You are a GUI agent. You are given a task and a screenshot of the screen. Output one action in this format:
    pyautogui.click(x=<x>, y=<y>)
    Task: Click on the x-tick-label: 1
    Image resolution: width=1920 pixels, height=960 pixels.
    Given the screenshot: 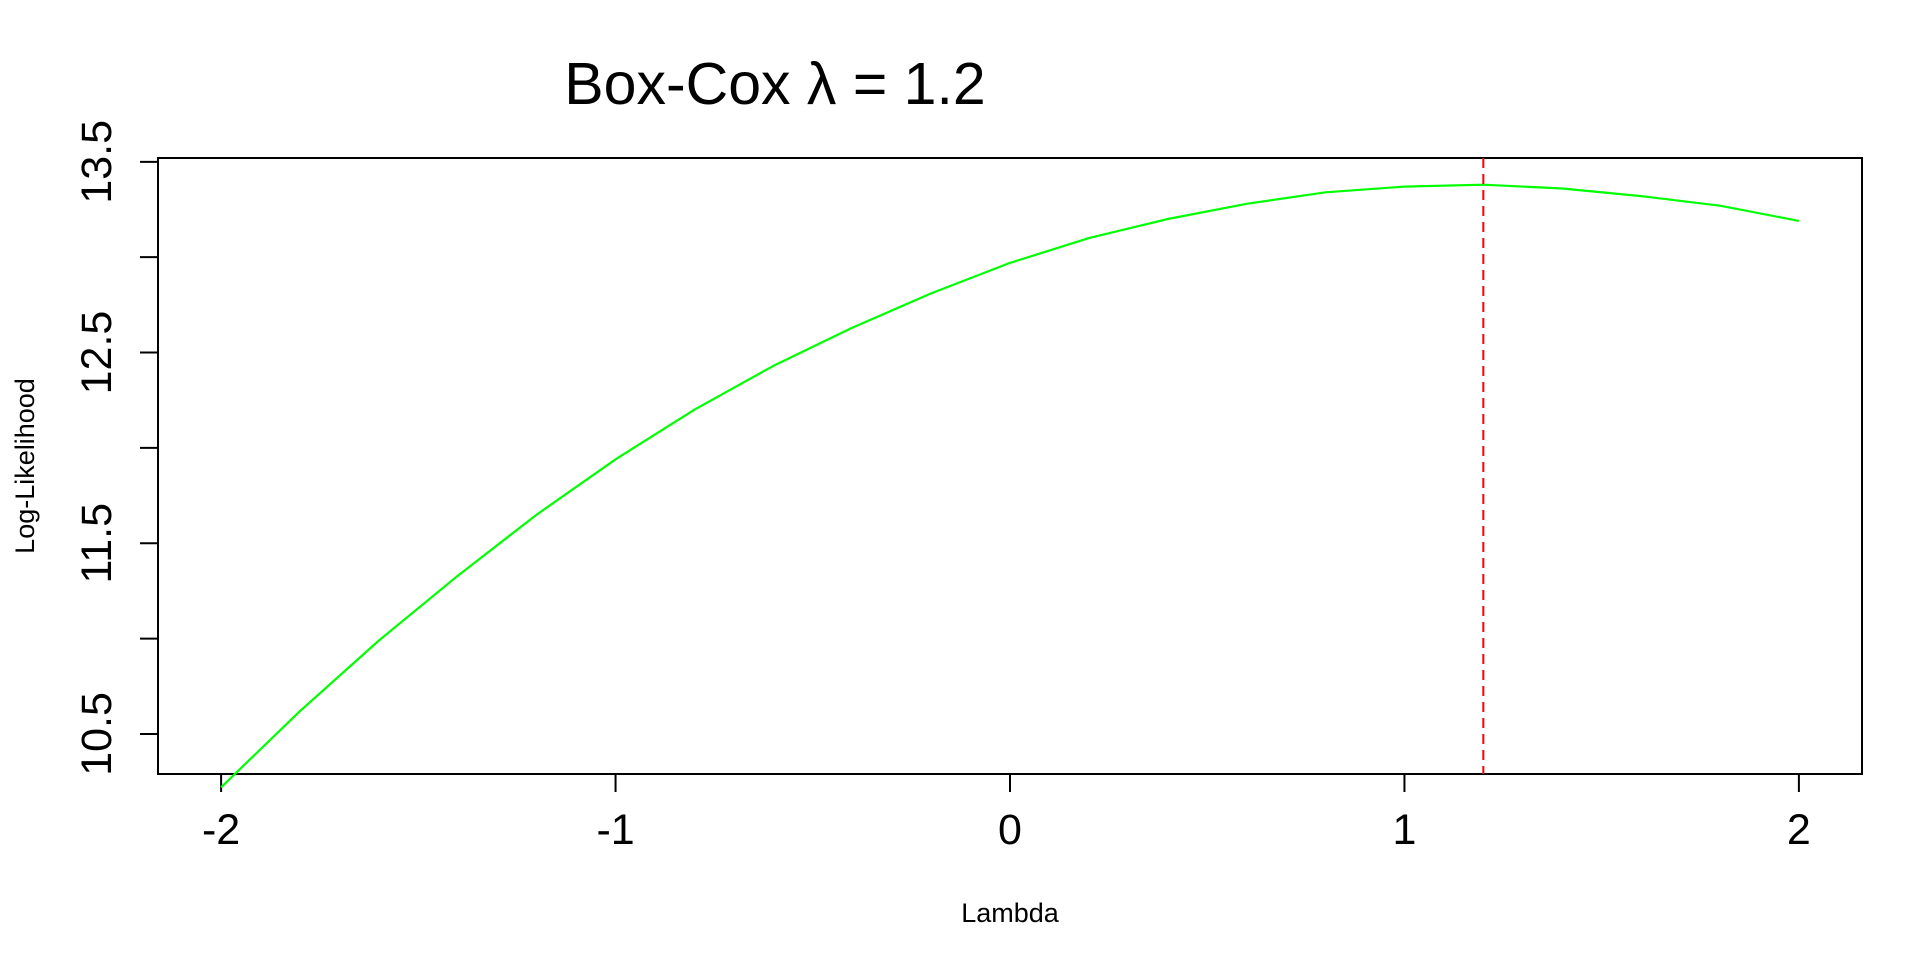 What is the action you would take?
    pyautogui.click(x=1404, y=830)
    